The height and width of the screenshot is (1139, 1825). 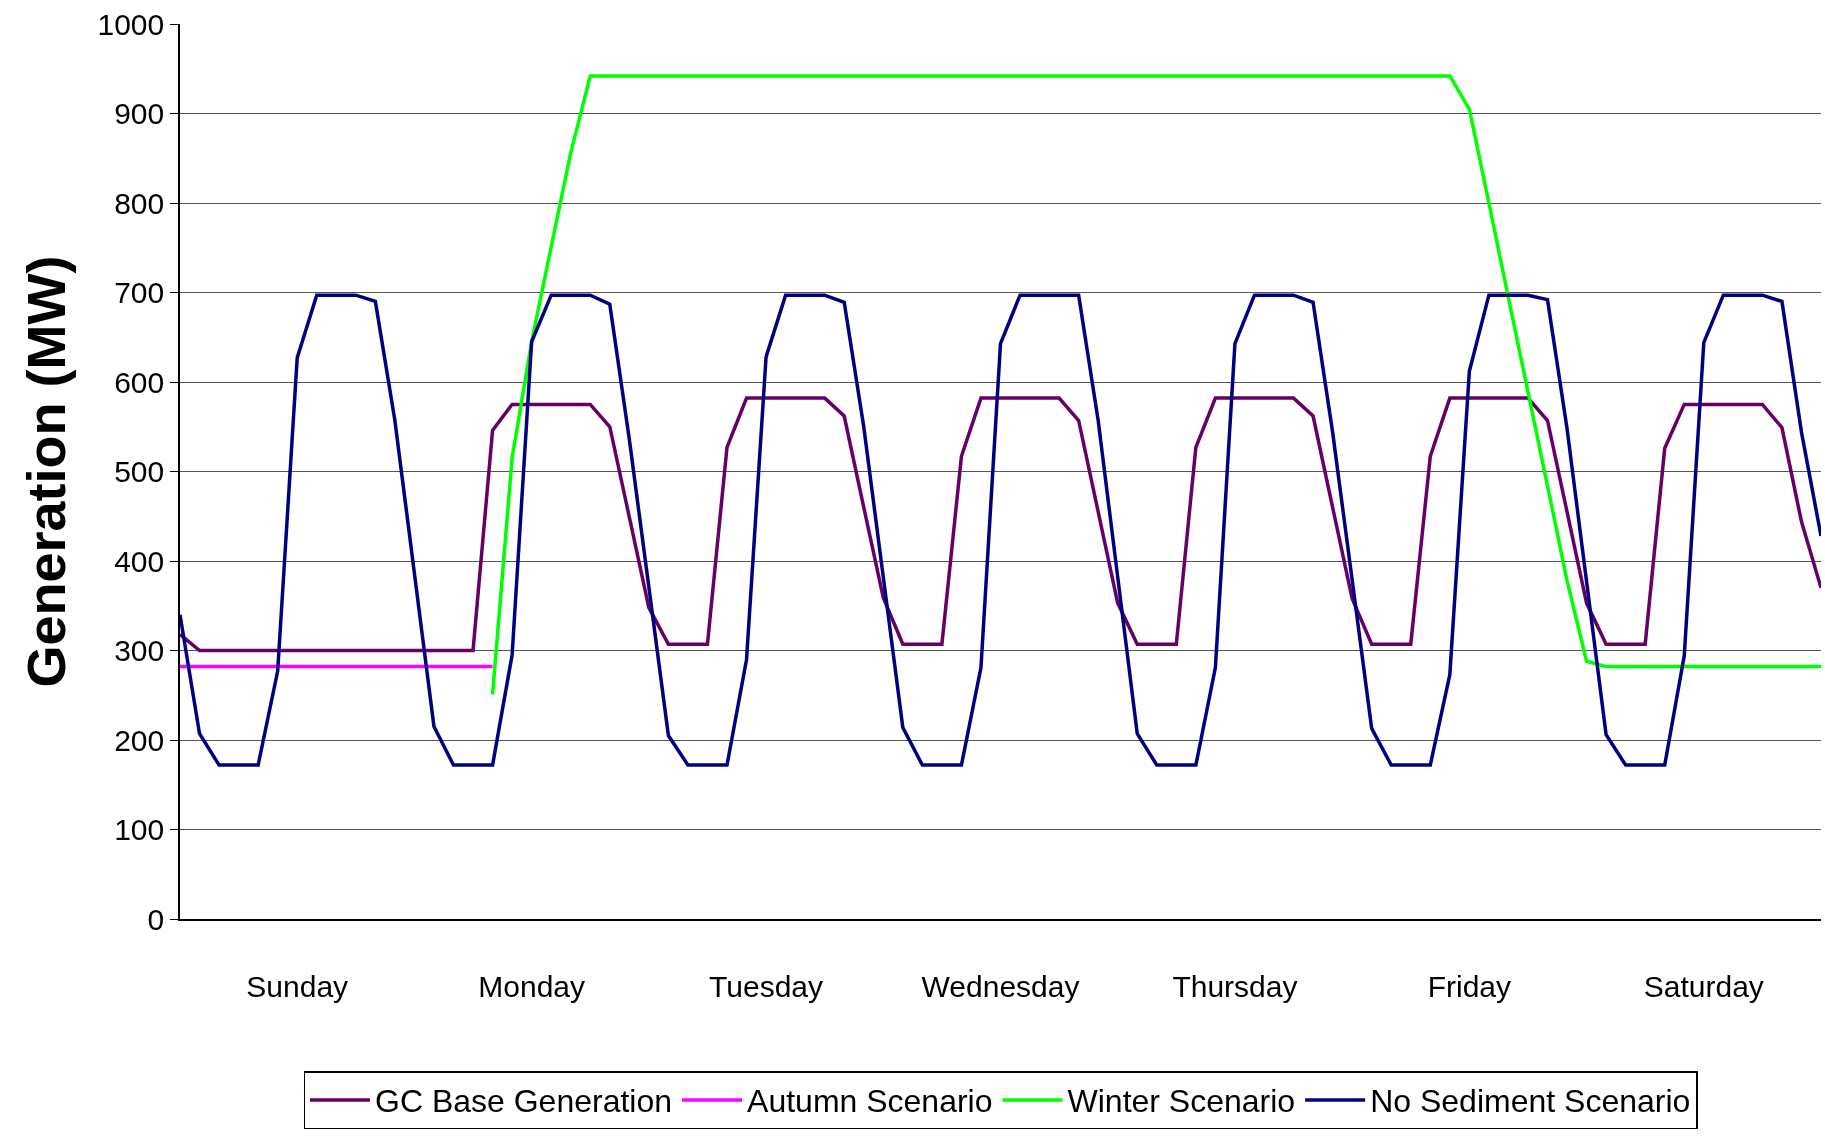 I want to click on legend-label: No Sediment Scenario, so click(x=1530, y=1101).